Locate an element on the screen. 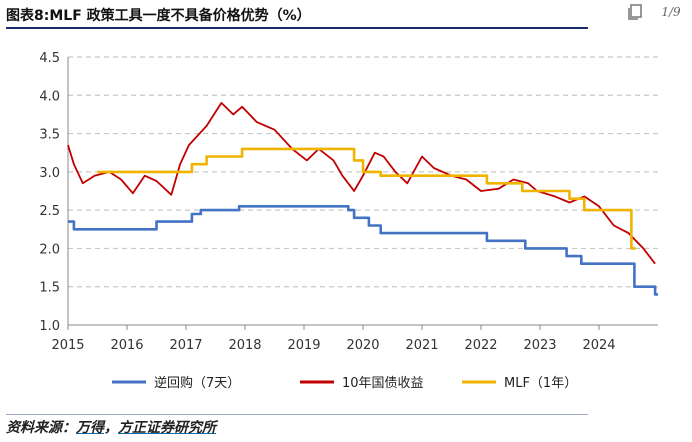 The image size is (692, 442). chart-title: 图表8:MLF 政策工具一度不具备价格优势（%） is located at coordinates (158, 16).